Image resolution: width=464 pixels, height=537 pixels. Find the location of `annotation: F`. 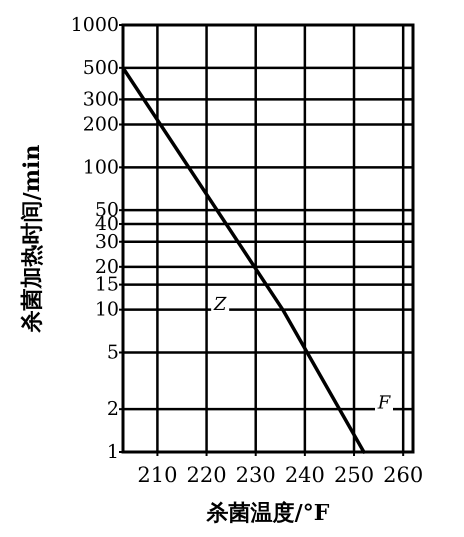

annotation: F is located at coordinates (384, 403).